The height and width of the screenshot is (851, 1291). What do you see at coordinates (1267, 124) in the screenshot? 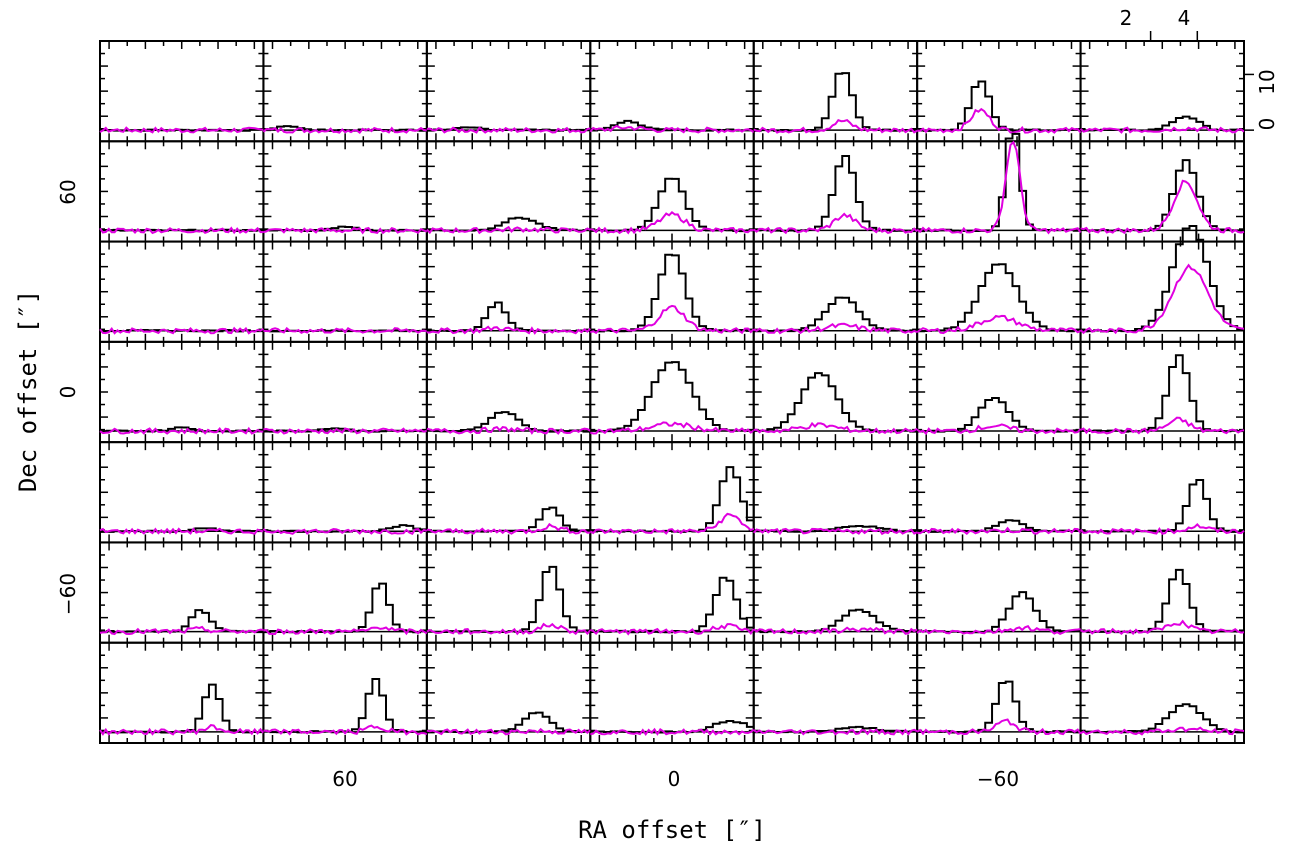
I see `inset-y-tick-label-0: 0` at bounding box center [1267, 124].